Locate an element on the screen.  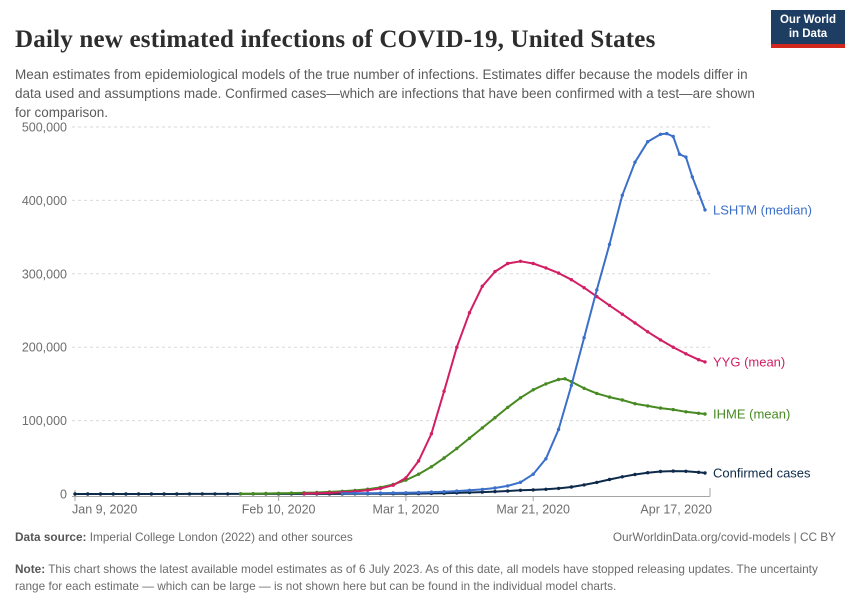
y-axis-label: 400,000 is located at coordinates (44, 201).